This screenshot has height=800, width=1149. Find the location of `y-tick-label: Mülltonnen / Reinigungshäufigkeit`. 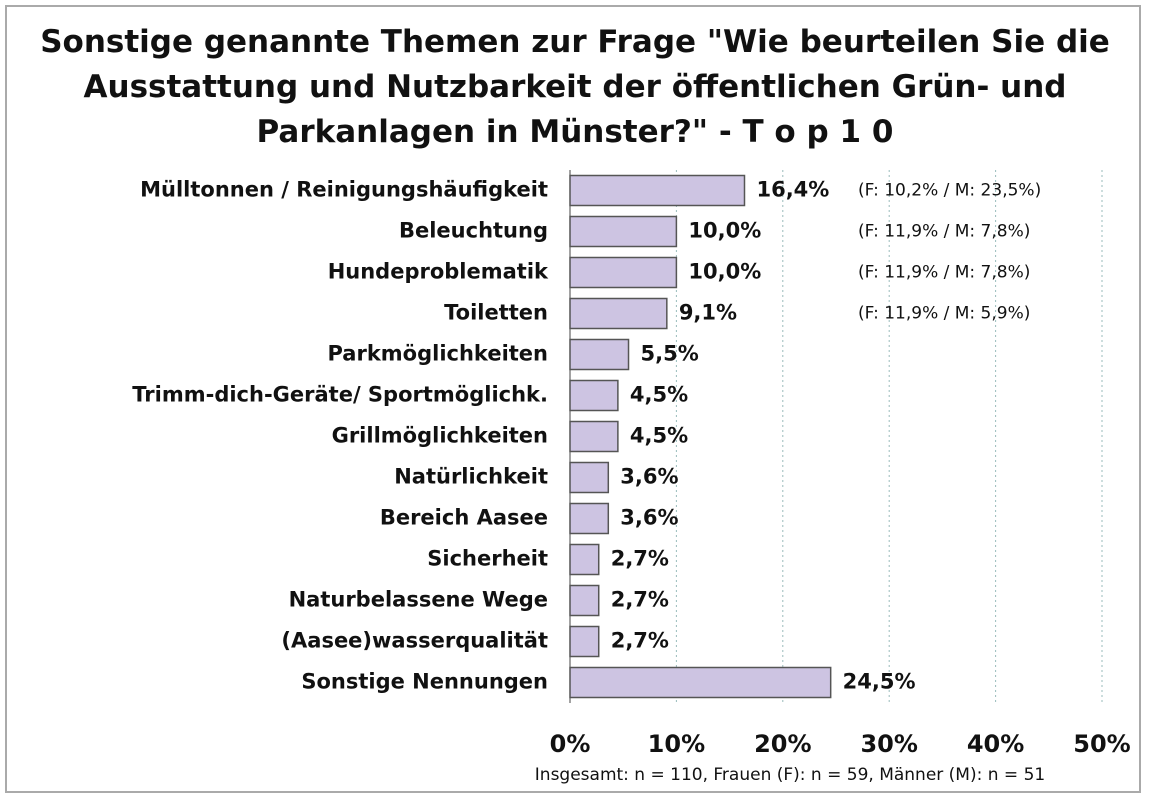

y-tick-label: Mülltonnen / Reinigungshäufigkeit is located at coordinates (344, 190).